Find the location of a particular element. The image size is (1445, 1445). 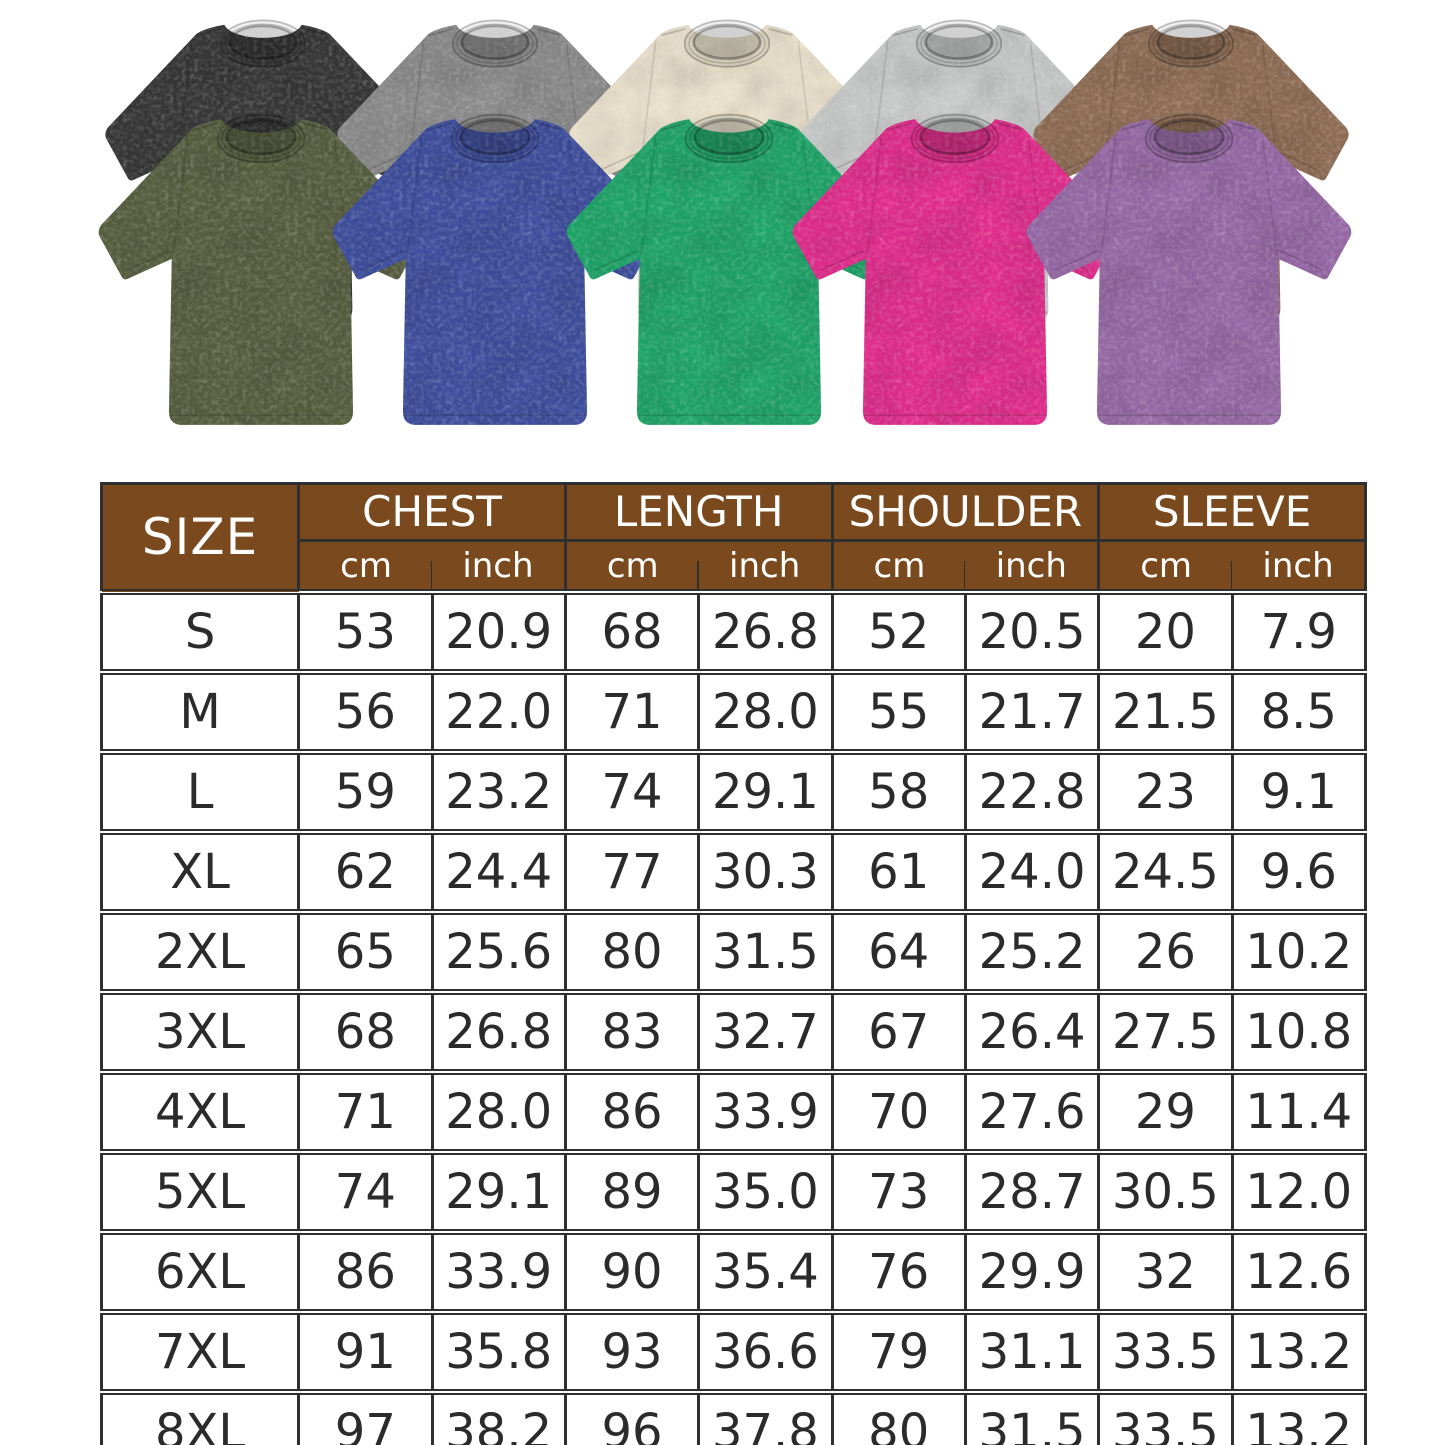

table-row: 7XL 91 35.8 93 36.6 79 31.1 33.5 13.2 is located at coordinates (733, 1350).